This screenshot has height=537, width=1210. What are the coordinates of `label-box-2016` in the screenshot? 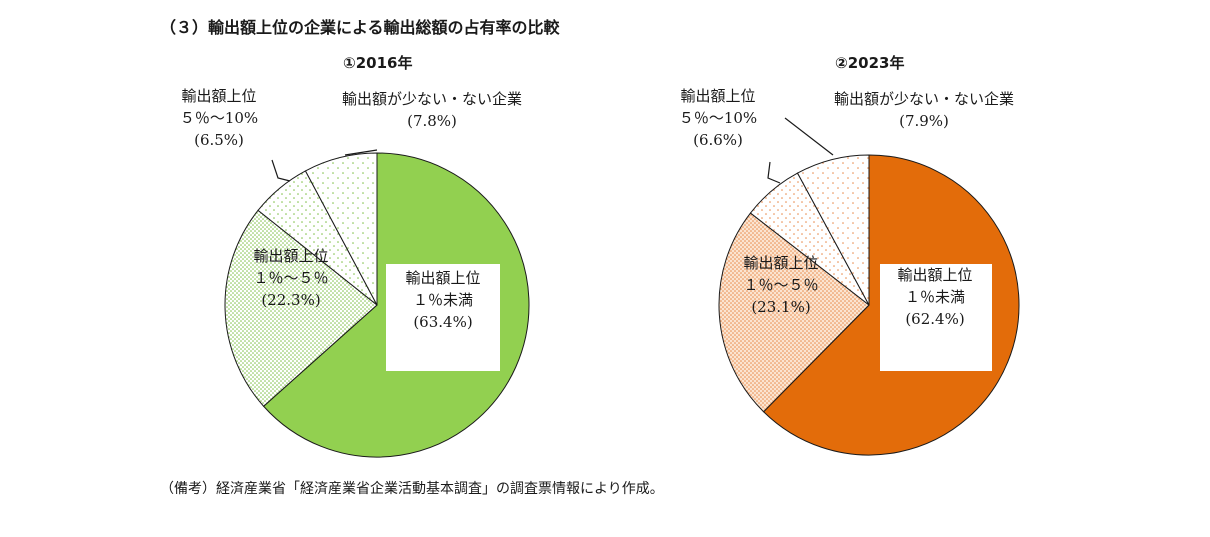 It's located at (443, 317).